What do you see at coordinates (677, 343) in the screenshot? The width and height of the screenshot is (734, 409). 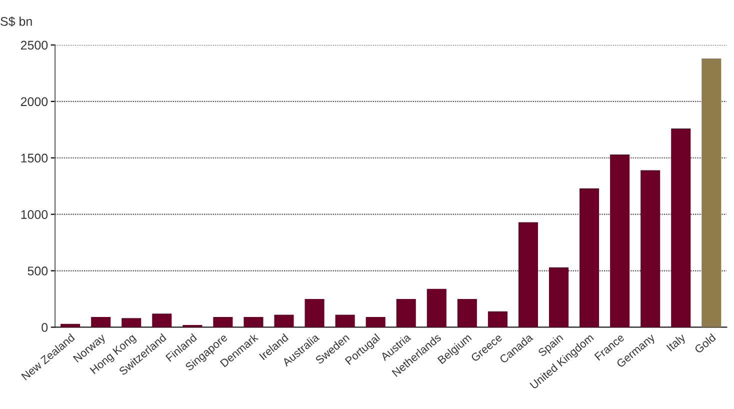 I see `x-tick-label: Italy` at bounding box center [677, 343].